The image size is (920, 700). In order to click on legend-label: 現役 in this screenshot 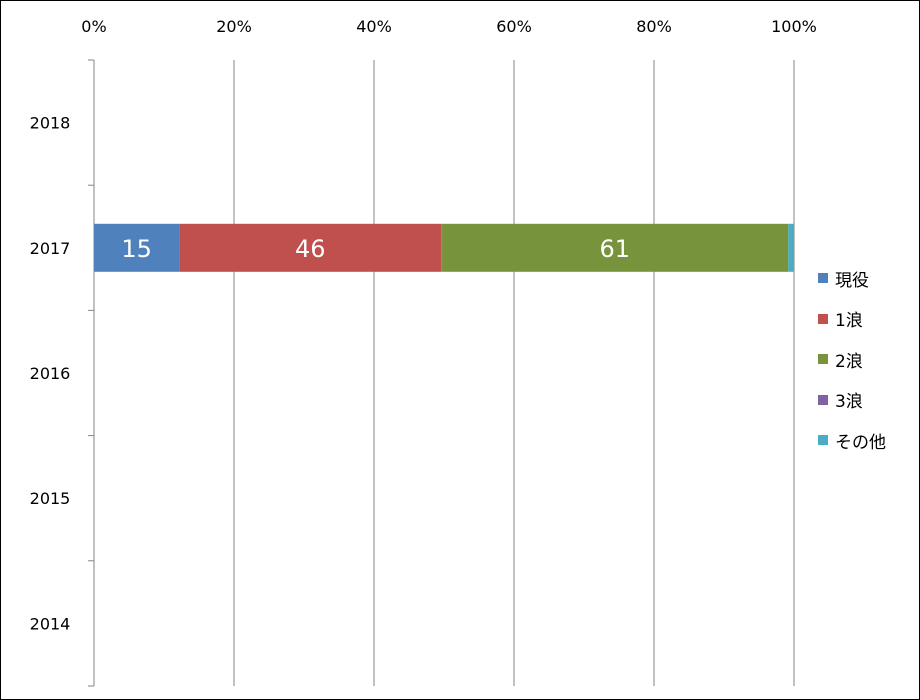, I will do `click(852, 280)`.